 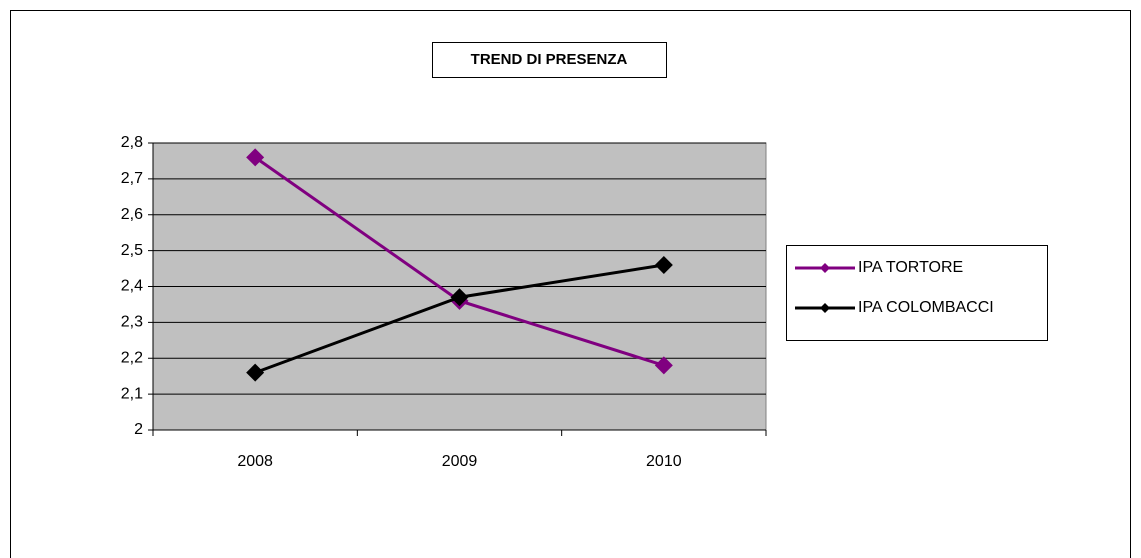 I want to click on x-tick-label: 2010, so click(x=664, y=461).